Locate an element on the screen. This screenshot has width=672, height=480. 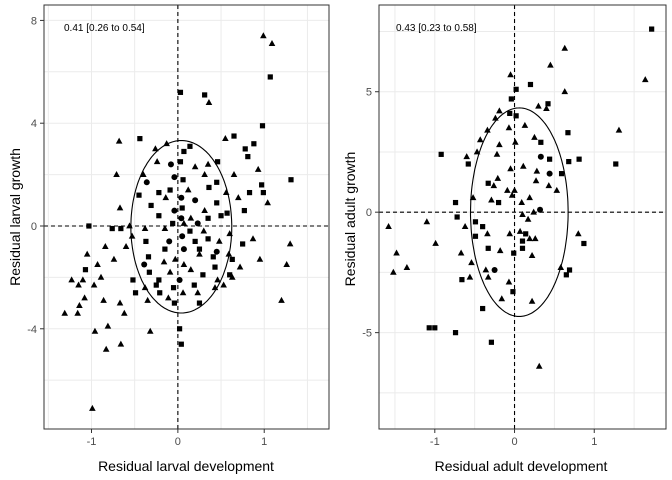
x-tick-label: 0 is located at coordinates (514, 442).